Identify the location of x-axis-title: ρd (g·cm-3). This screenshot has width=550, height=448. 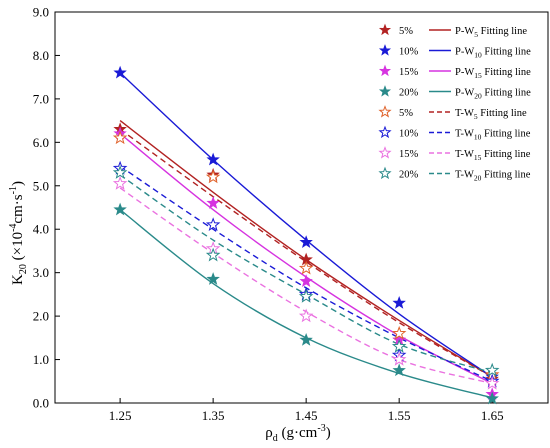
(297, 433).